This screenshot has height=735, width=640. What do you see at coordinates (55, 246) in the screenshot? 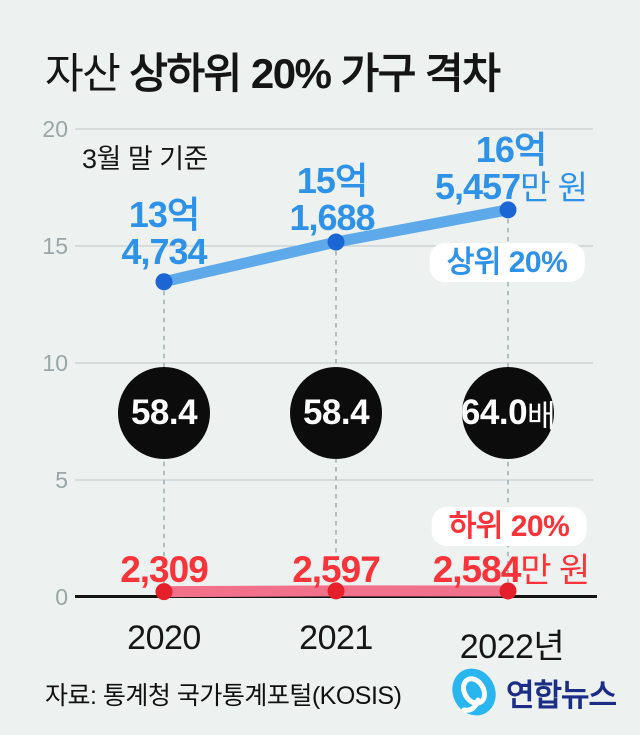
I see `y-axis-tick-15: 15` at bounding box center [55, 246].